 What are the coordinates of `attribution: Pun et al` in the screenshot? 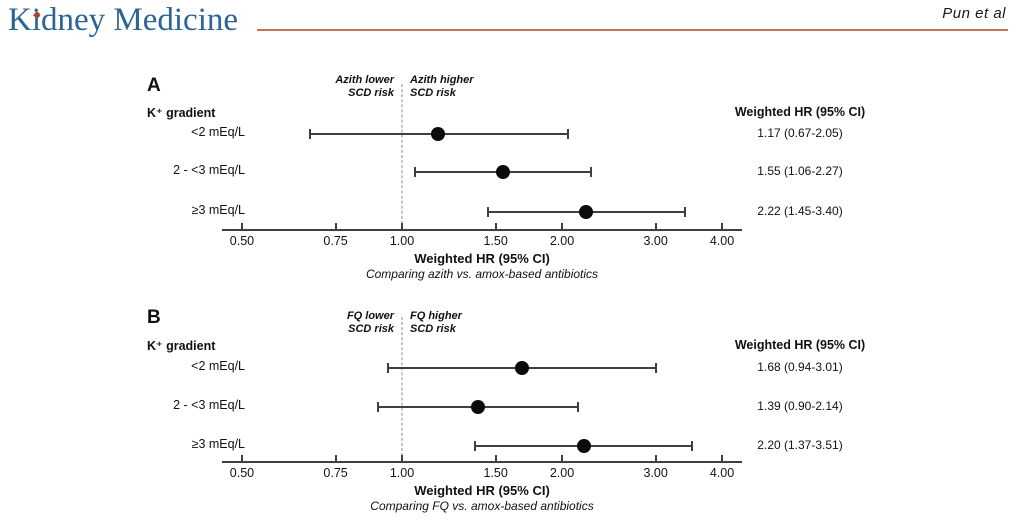 It's located at (974, 13).